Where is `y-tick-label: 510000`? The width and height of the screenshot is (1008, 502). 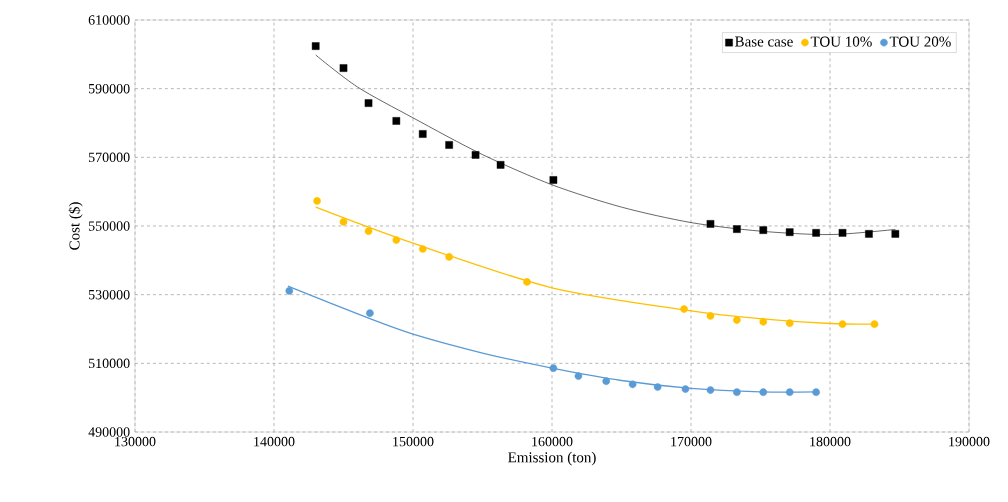
y-tick-label: 510000 is located at coordinates (109, 363).